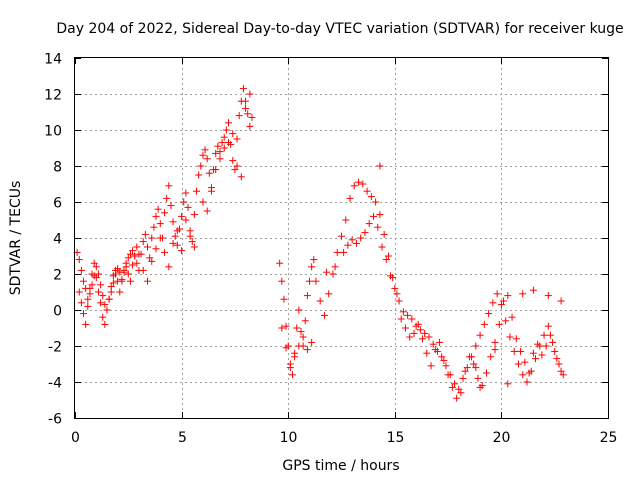 The image size is (640, 485). What do you see at coordinates (340, 466) in the screenshot?
I see `x-axis-label: GPS time / hours` at bounding box center [340, 466].